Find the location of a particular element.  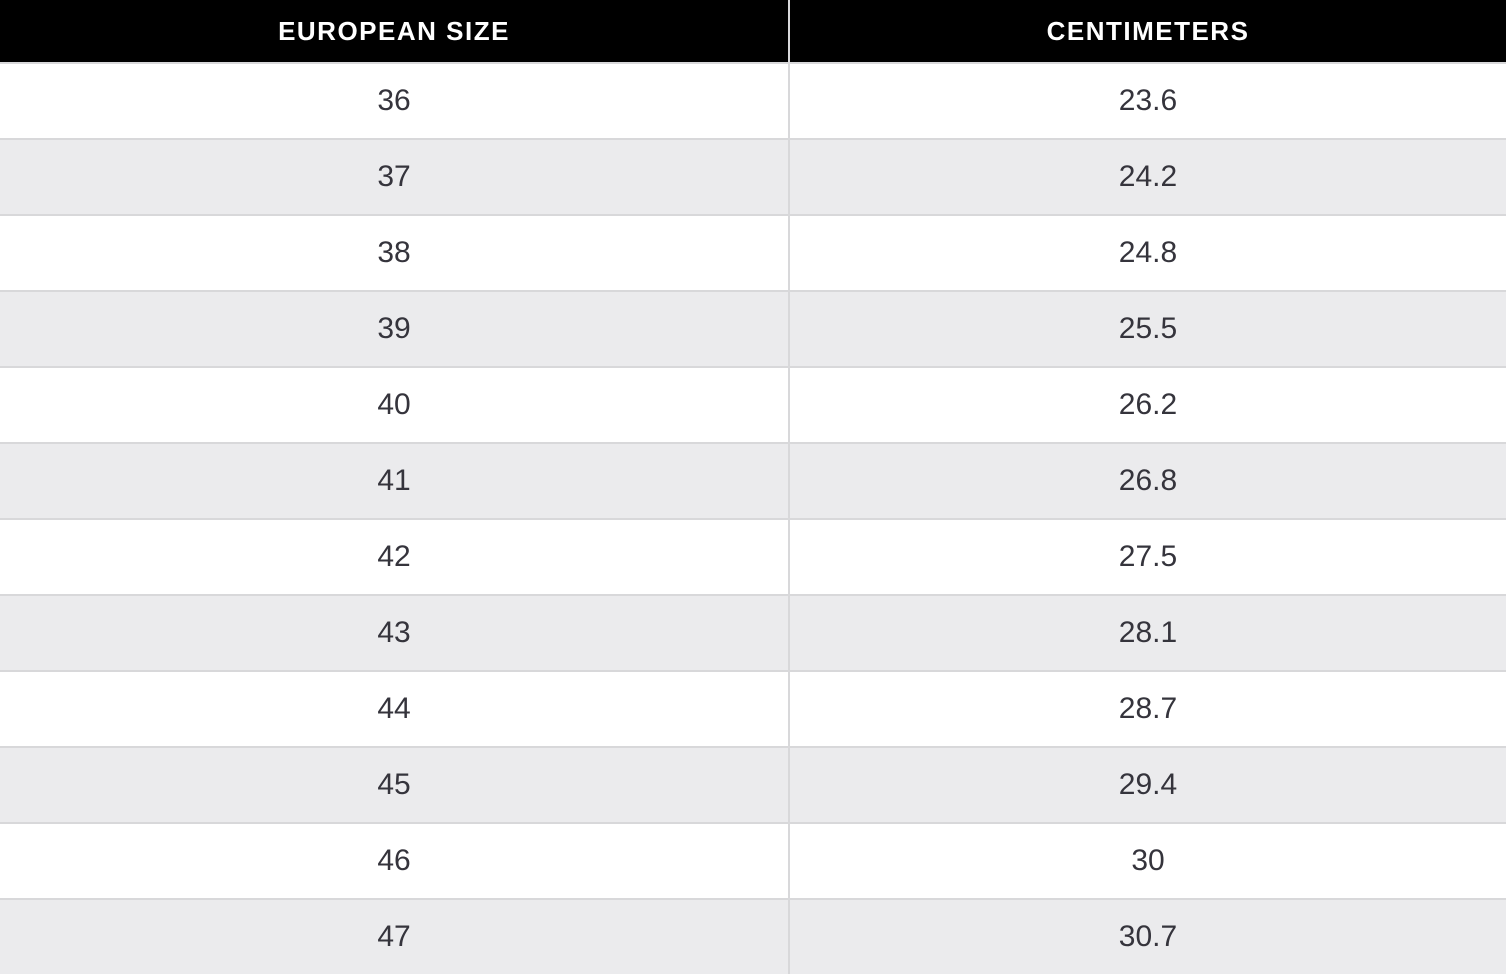

cell-centimeters: 28.1 is located at coordinates (1147, 632).